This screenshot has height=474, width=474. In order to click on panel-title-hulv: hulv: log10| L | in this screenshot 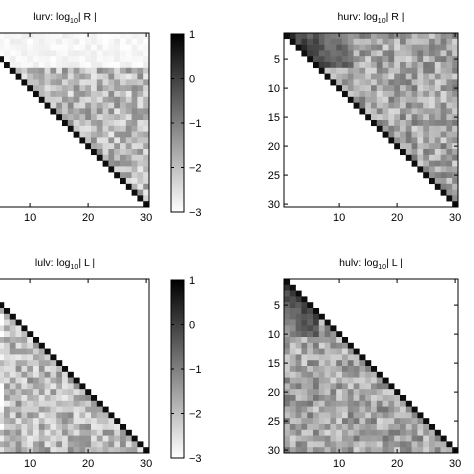, I will do `click(371, 264)`.